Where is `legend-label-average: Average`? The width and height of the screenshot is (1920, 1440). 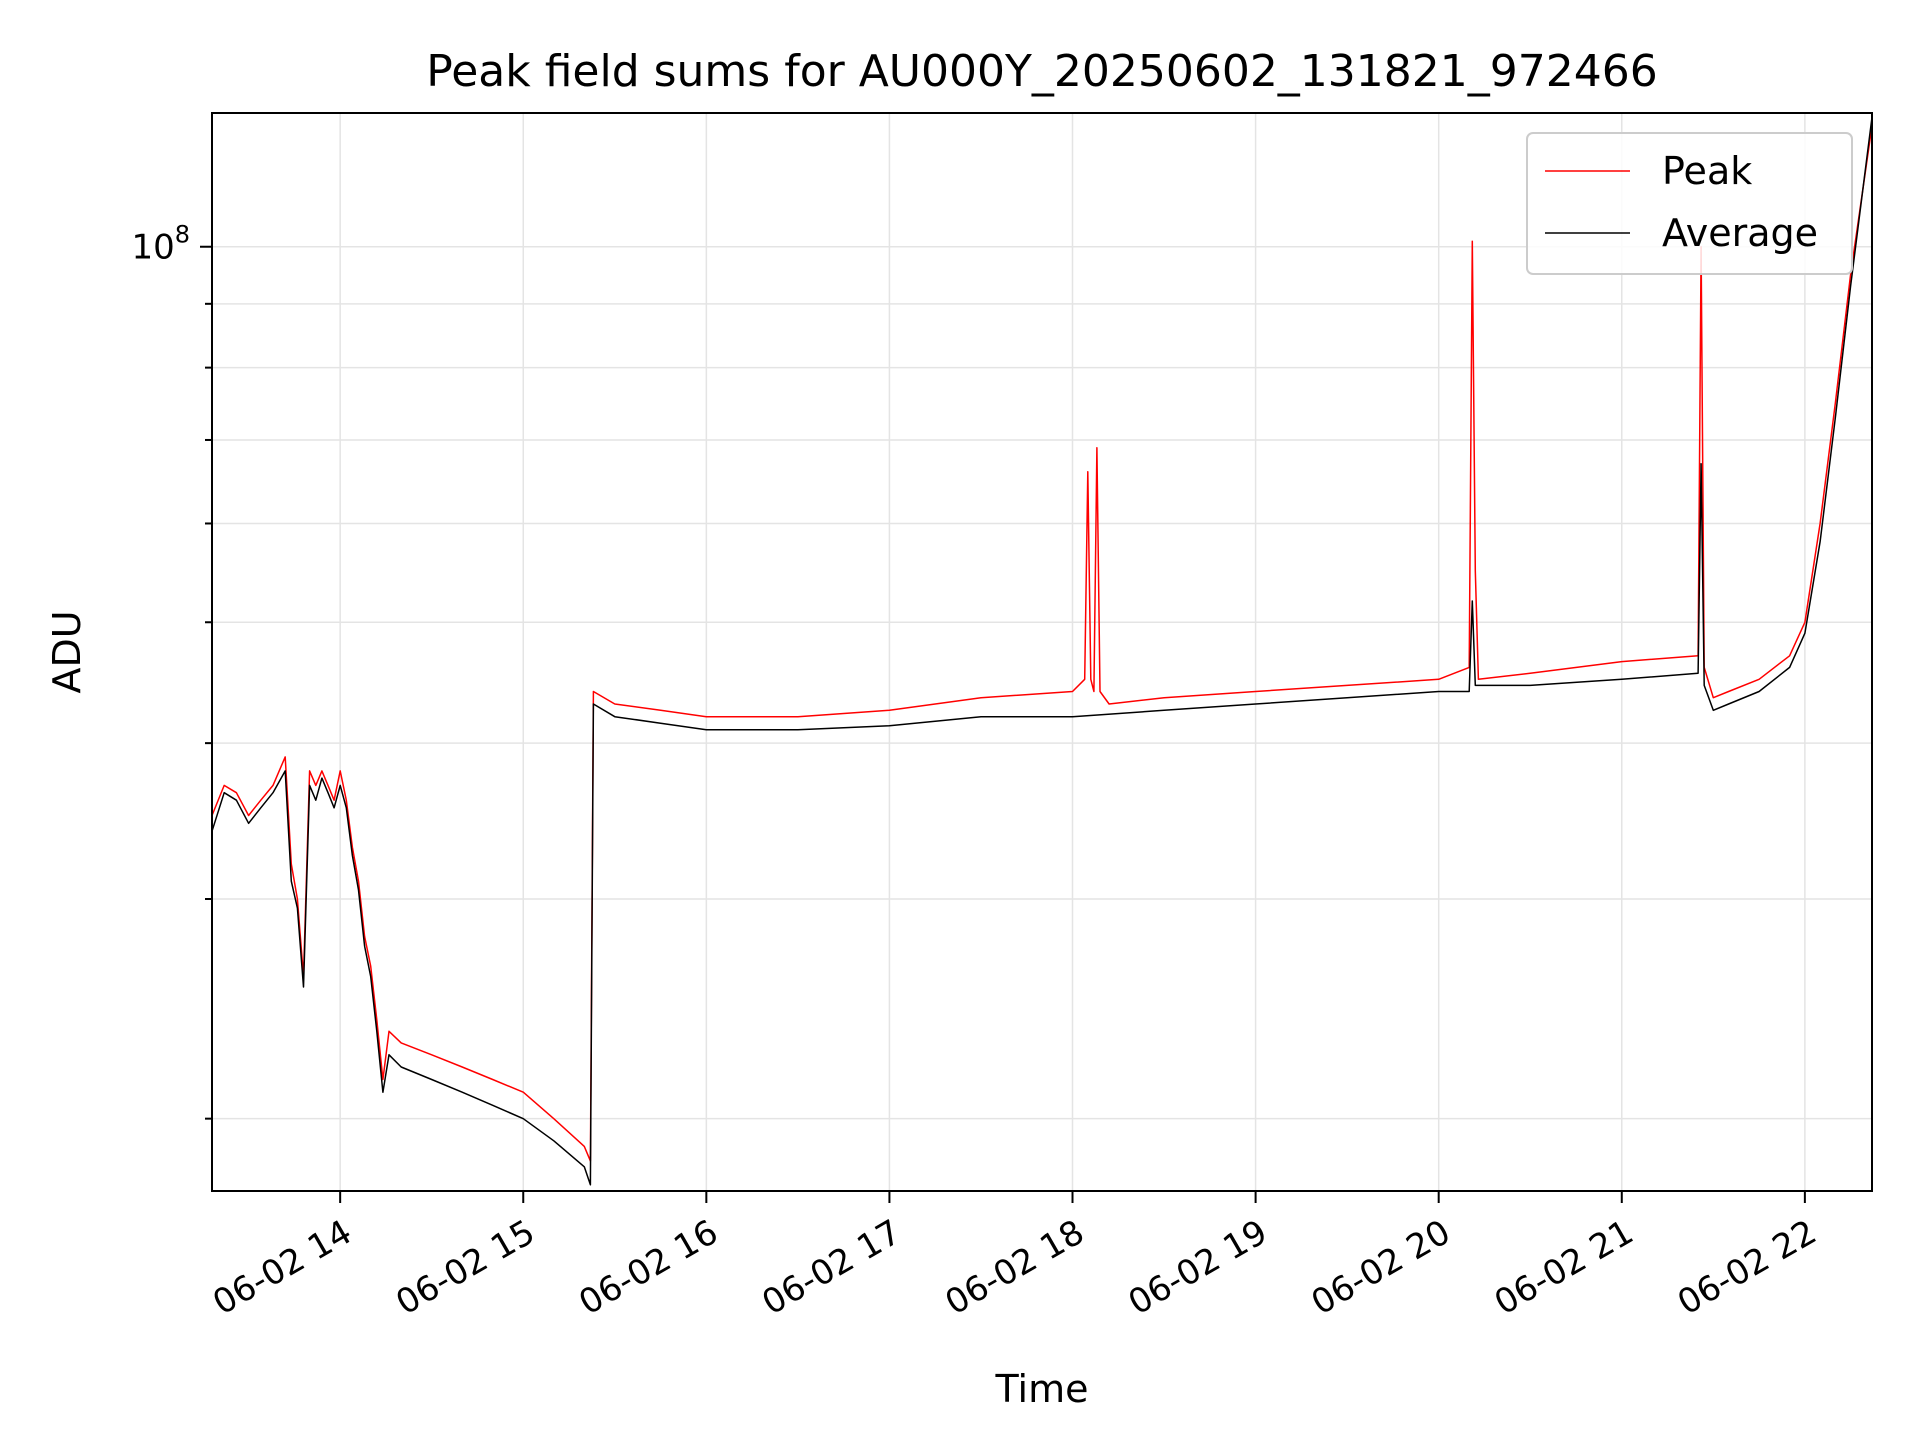
legend-label-average: Average is located at coordinates (1740, 233).